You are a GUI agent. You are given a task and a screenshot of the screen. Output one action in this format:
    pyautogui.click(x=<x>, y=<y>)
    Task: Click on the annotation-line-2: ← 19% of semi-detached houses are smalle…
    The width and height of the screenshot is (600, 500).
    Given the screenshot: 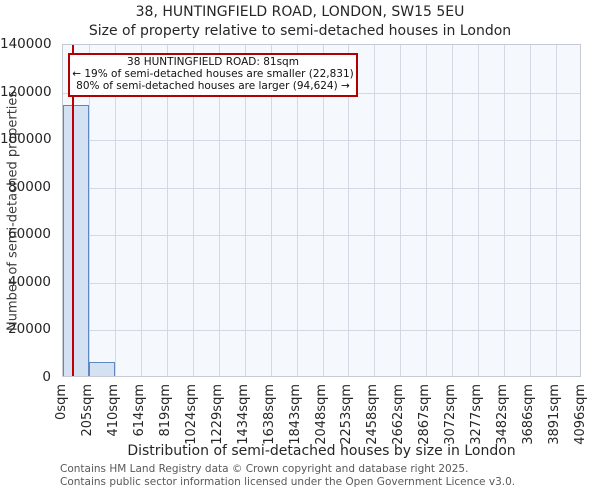 What is the action you would take?
    pyautogui.click(x=213, y=73)
    